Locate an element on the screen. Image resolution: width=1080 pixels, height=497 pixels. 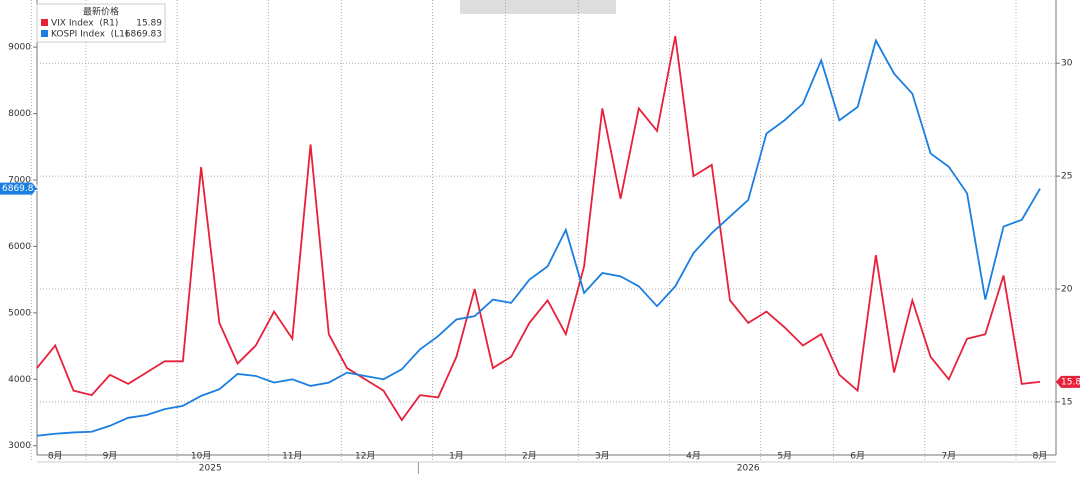
x-tick-label: 4月 is located at coordinates (693, 456).